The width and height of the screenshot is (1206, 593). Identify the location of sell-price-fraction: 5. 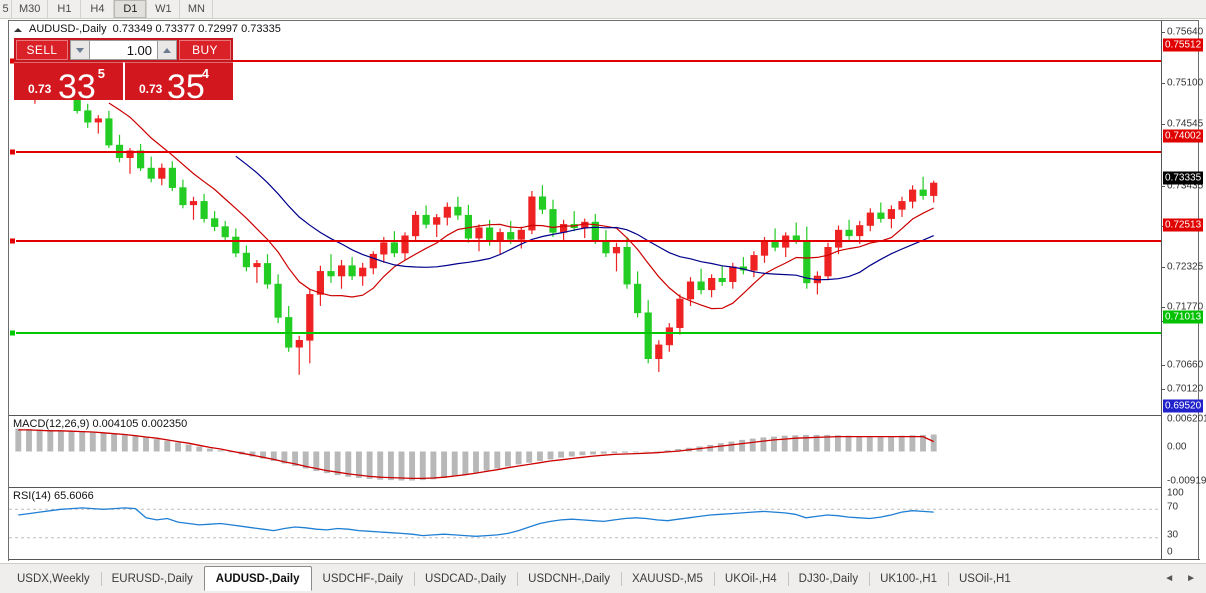
(101, 73).